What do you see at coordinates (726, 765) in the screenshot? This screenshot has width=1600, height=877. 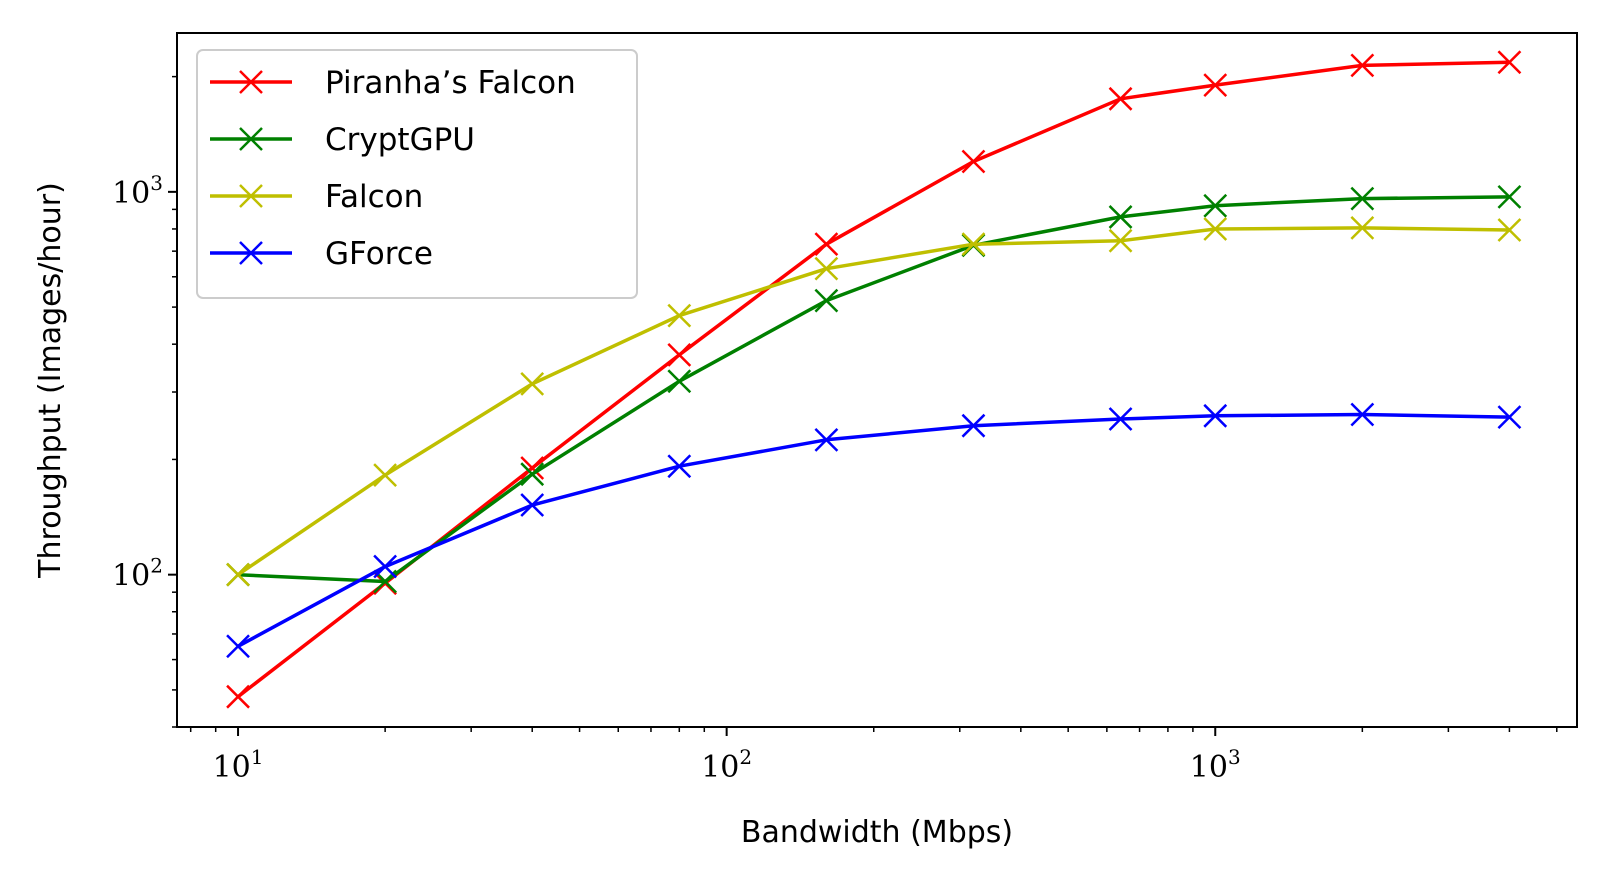 I see `x-tick-label: 10²` at bounding box center [726, 765].